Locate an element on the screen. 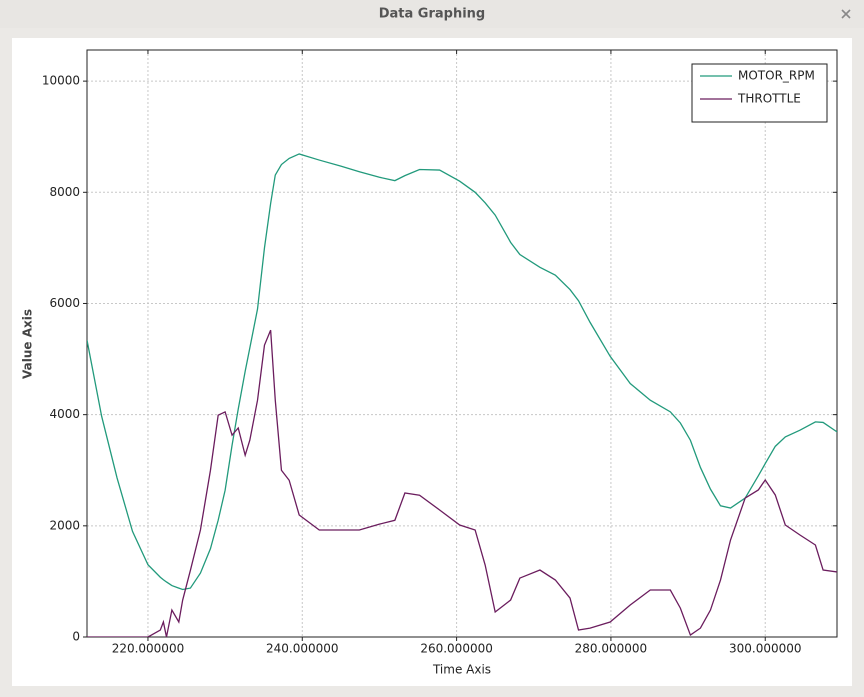 The width and height of the screenshot is (864, 697). x-tick-label: 280.000000 is located at coordinates (611, 649).